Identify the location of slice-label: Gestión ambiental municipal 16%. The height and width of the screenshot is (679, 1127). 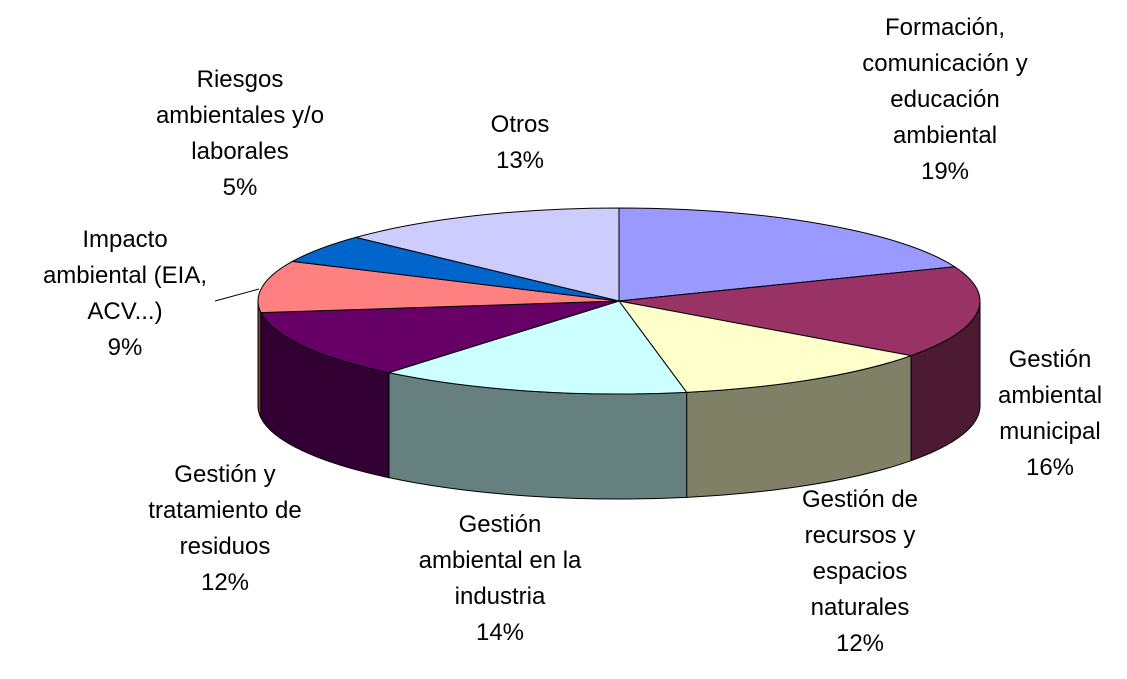
(1050, 414).